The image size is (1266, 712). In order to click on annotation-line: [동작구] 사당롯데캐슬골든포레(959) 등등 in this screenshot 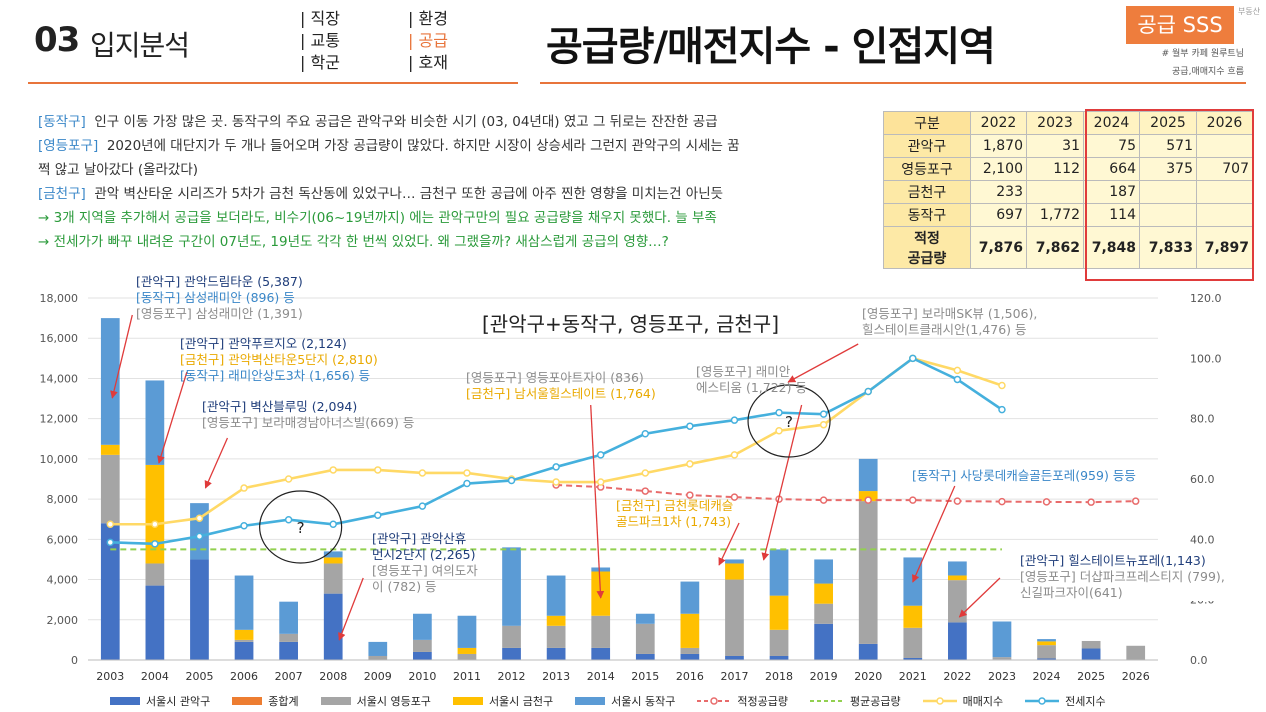, I will do `click(1024, 475)`.